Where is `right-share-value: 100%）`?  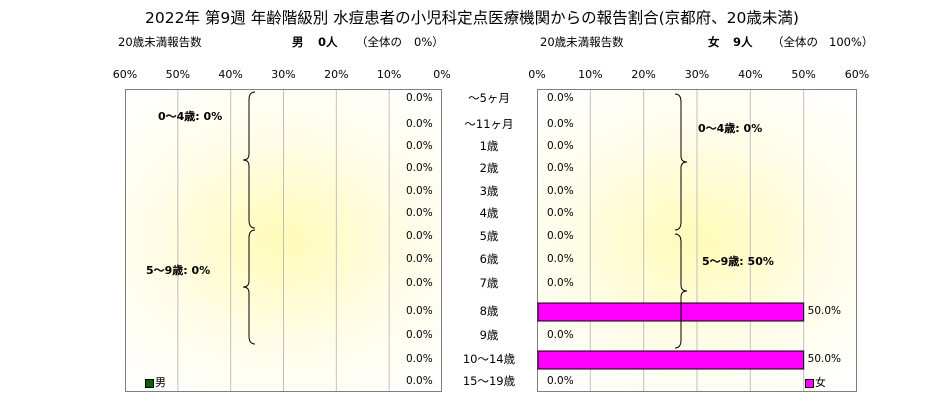
right-share-value: 100%） is located at coordinates (851, 42).